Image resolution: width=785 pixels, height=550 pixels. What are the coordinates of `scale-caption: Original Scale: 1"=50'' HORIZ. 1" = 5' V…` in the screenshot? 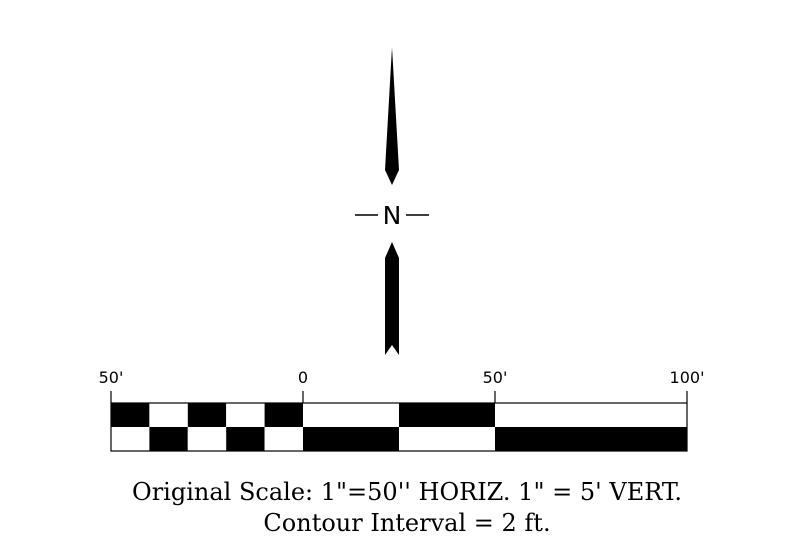 It's located at (407, 507).